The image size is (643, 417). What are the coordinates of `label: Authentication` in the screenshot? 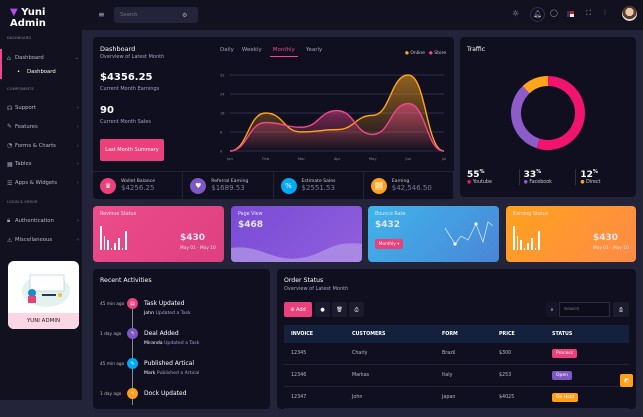 It's located at (34, 221).